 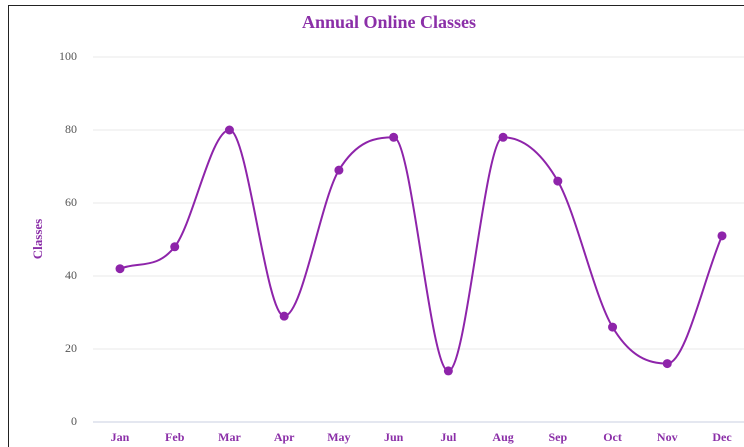 What do you see at coordinates (612, 437) in the screenshot?
I see `x-tick-label: Oct` at bounding box center [612, 437].